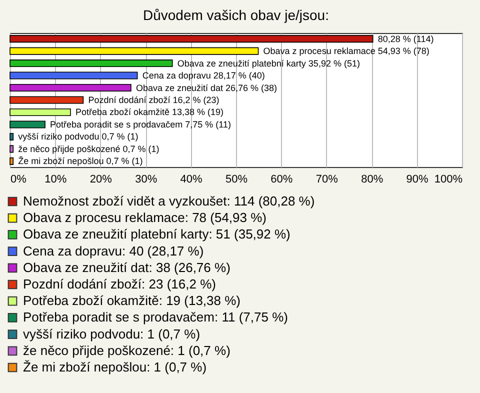 This screenshot has height=393, width=480. I want to click on data-label: Potřeba zboží okamžitě 13,38 % (19), so click(149, 112).